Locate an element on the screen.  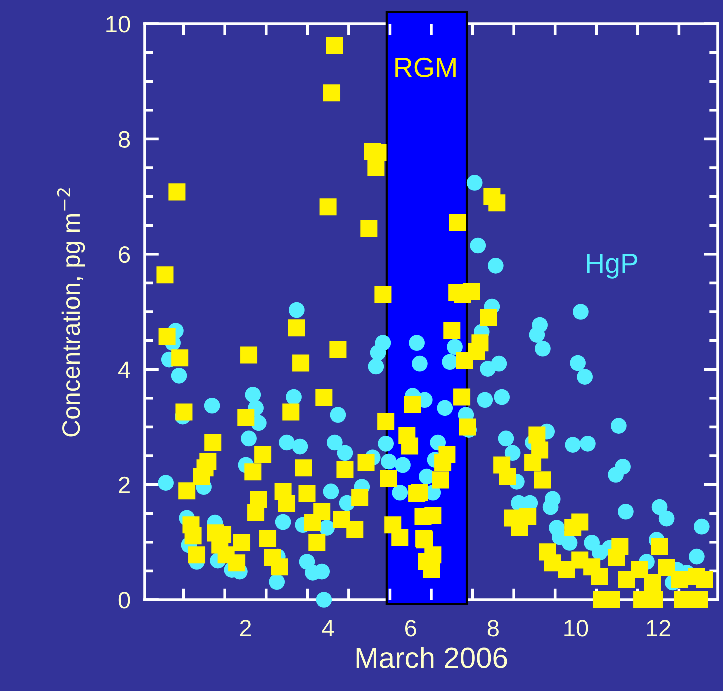
x-tick-label: 12 is located at coordinates (658, 628).